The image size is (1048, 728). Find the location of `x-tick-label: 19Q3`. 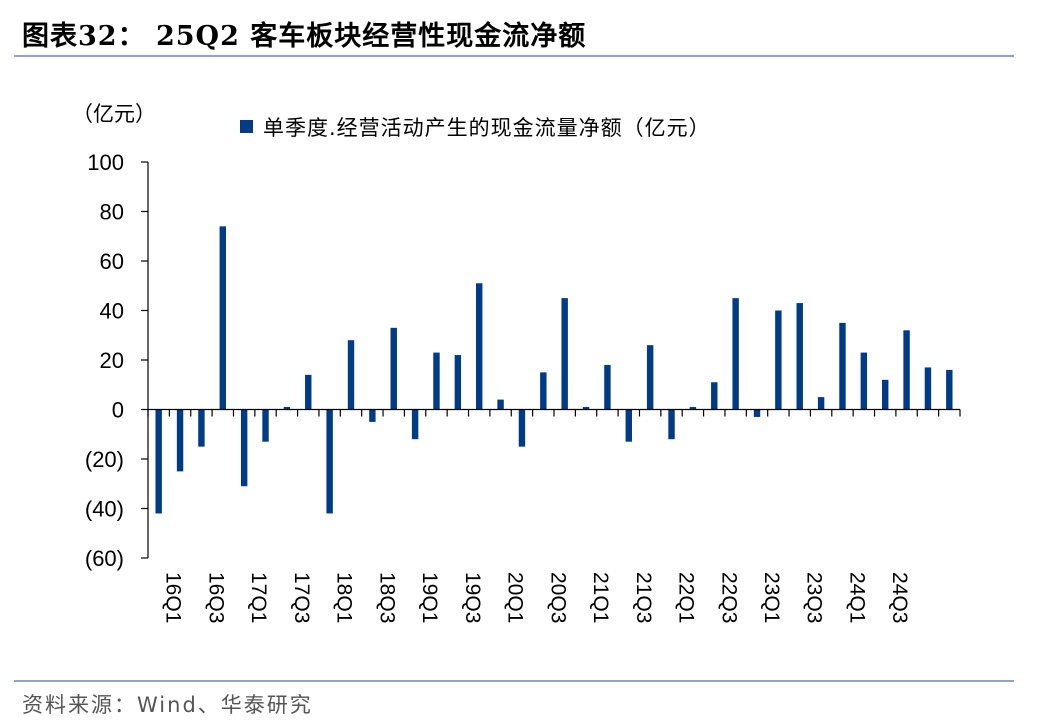

x-tick-label: 19Q3 is located at coordinates (472, 597).